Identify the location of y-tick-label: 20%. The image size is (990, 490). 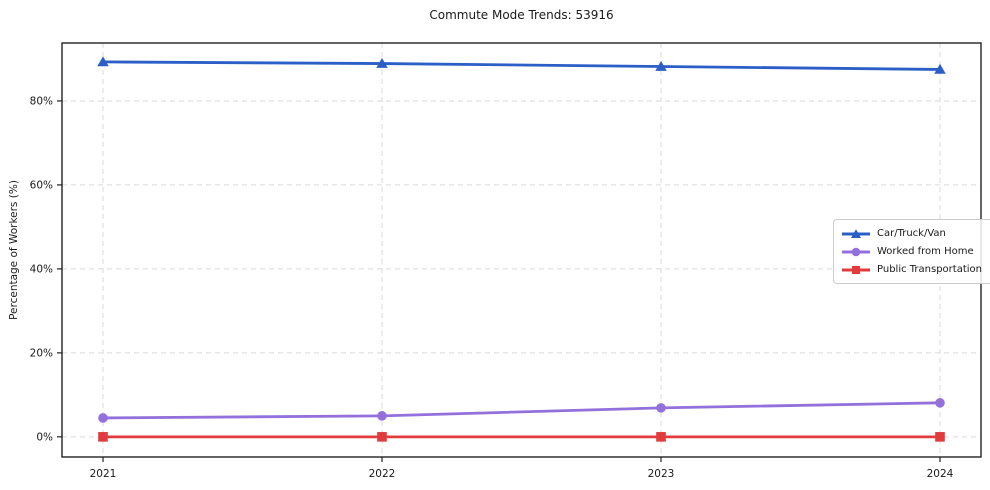
(41, 354).